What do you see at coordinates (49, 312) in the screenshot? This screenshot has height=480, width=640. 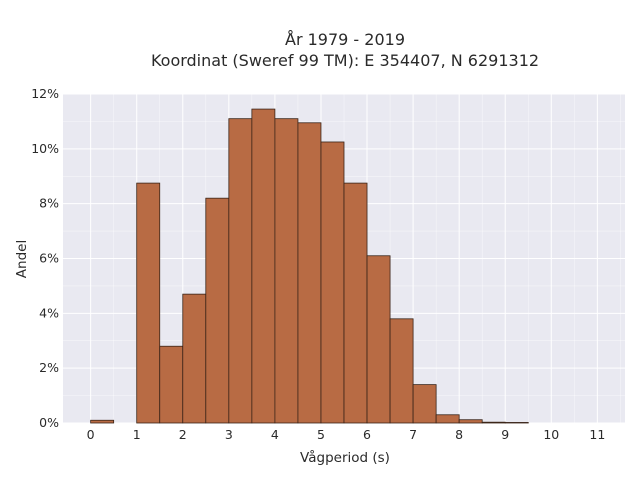 I see `y-tick-label: 4%` at bounding box center [49, 312].